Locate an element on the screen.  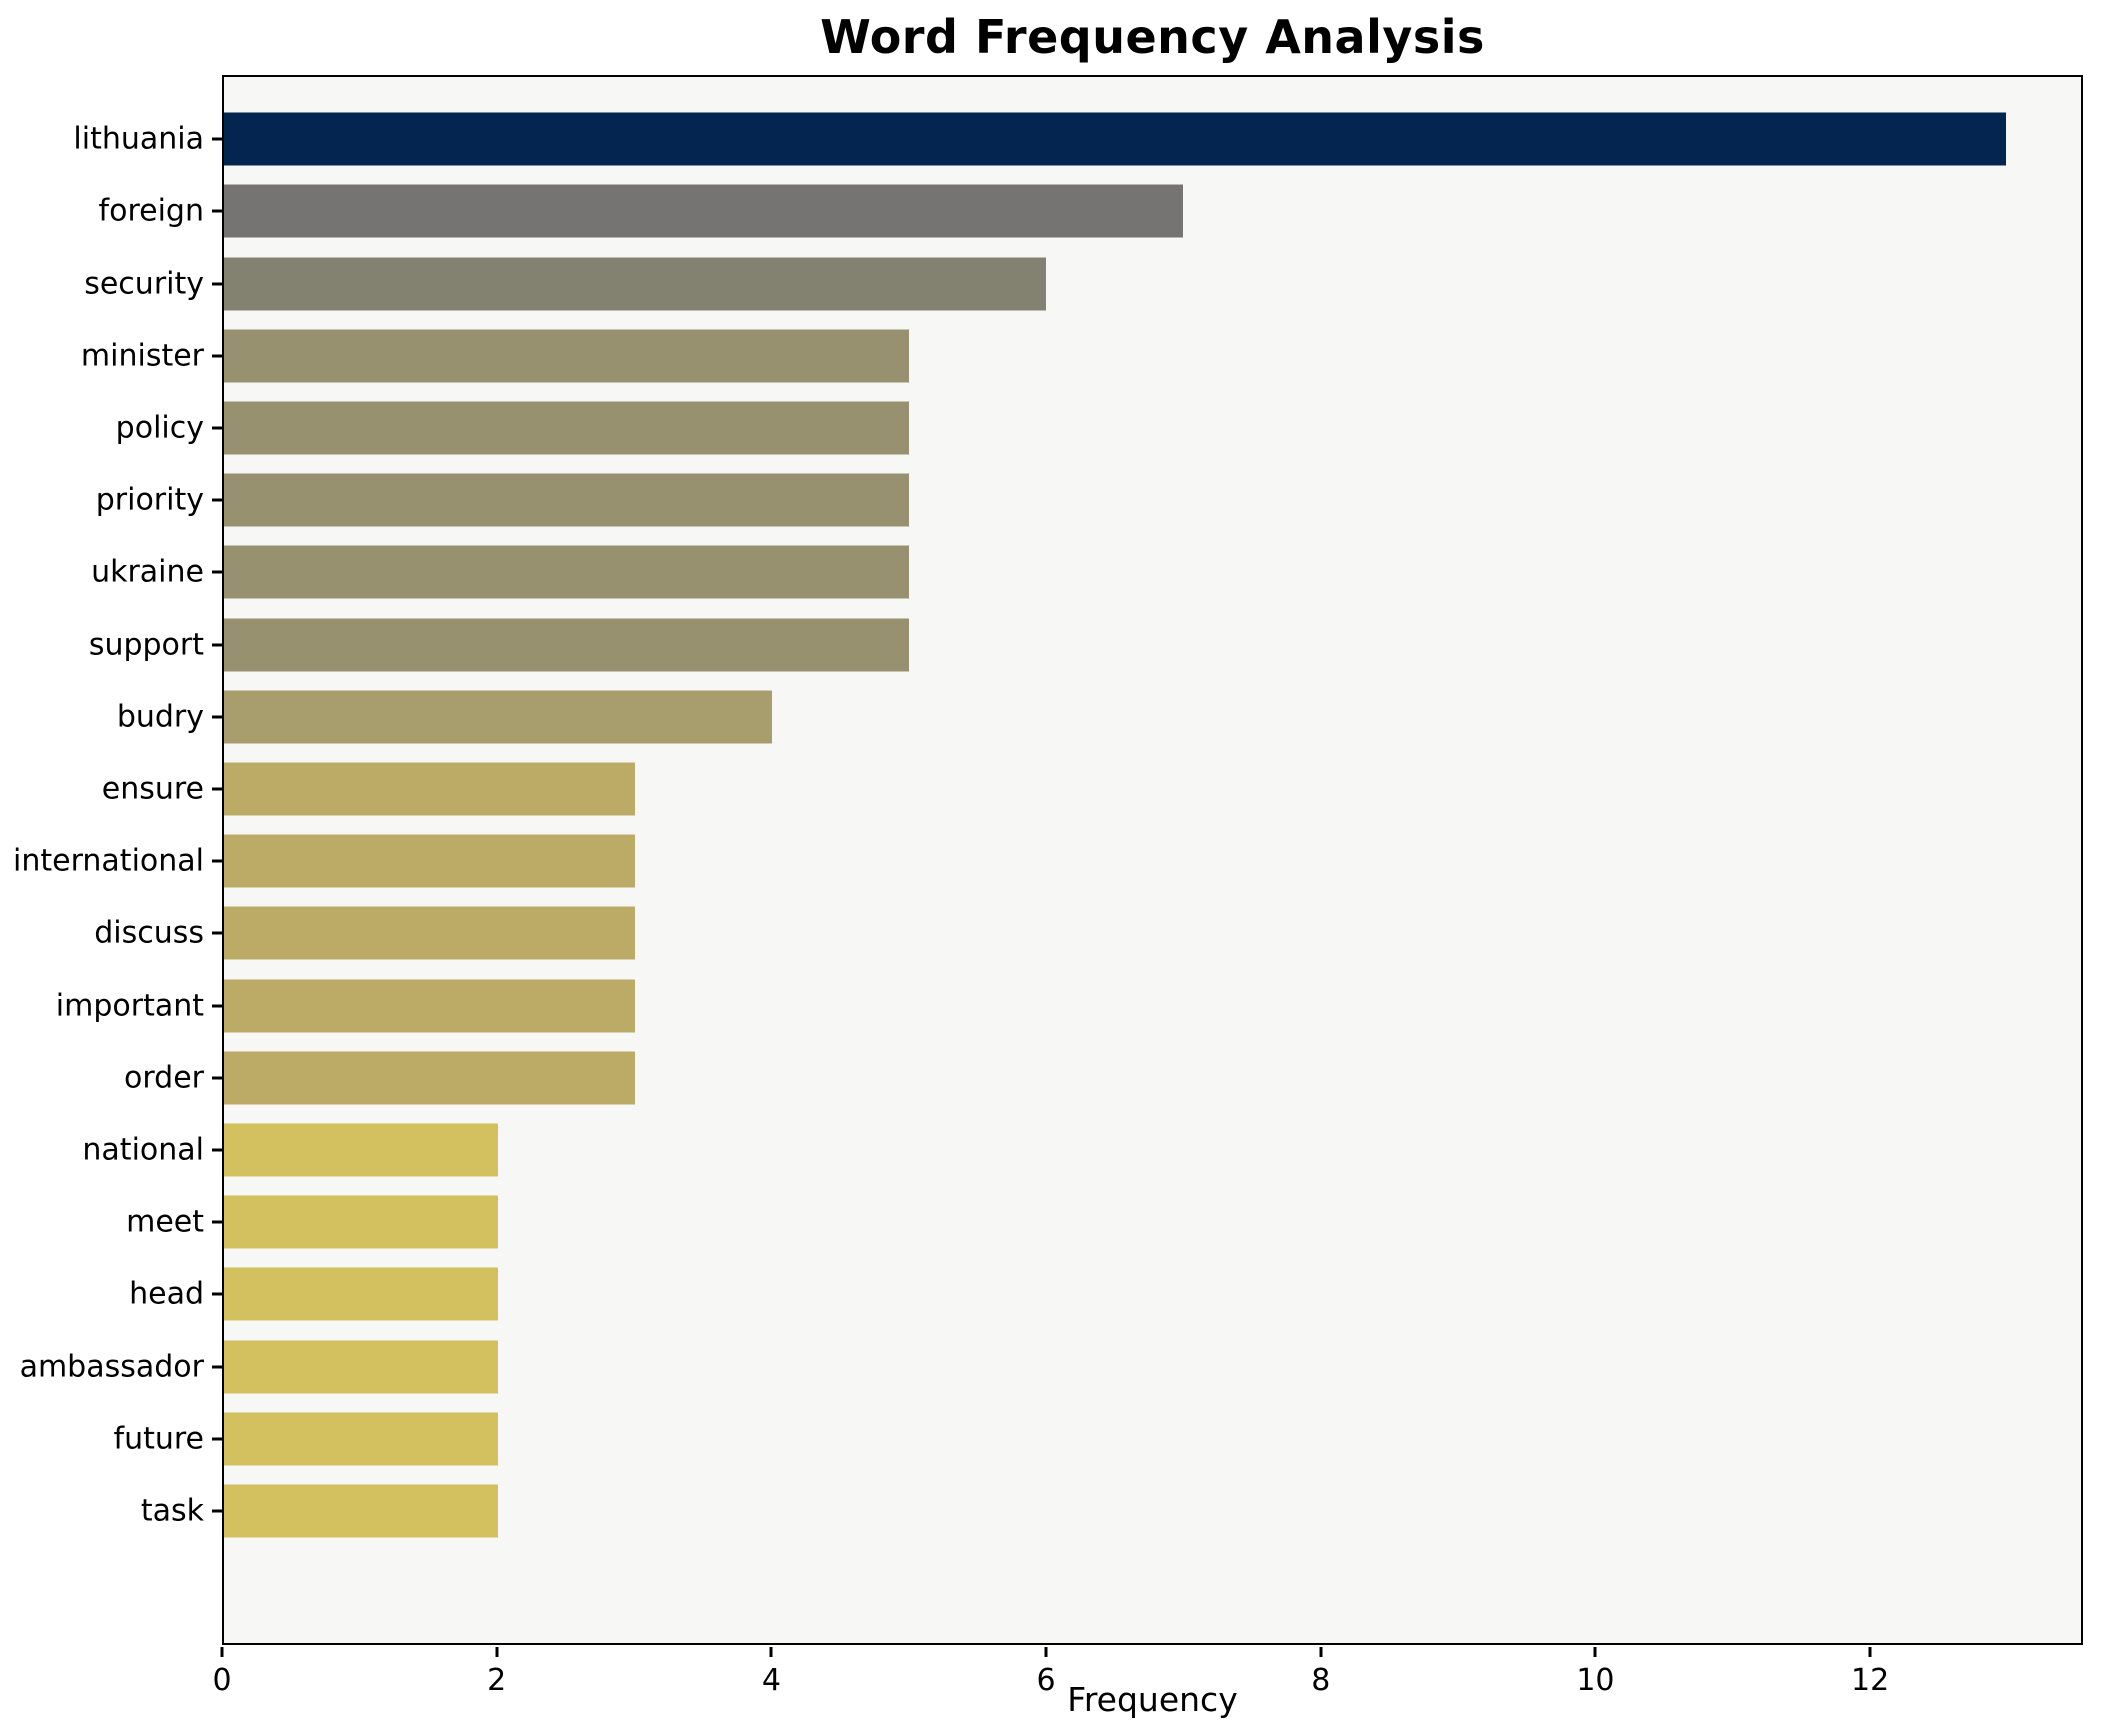
y-tick-label: order is located at coordinates (164, 1078).